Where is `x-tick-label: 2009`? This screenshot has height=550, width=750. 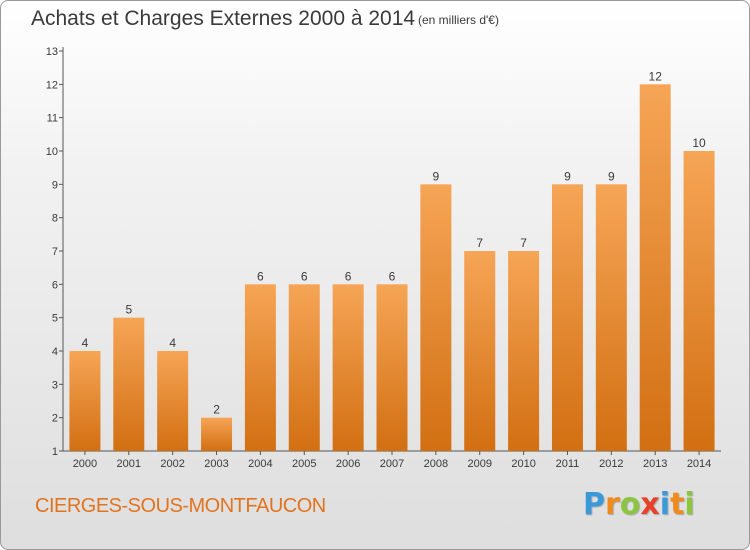
x-tick-label: 2009 is located at coordinates (479, 464).